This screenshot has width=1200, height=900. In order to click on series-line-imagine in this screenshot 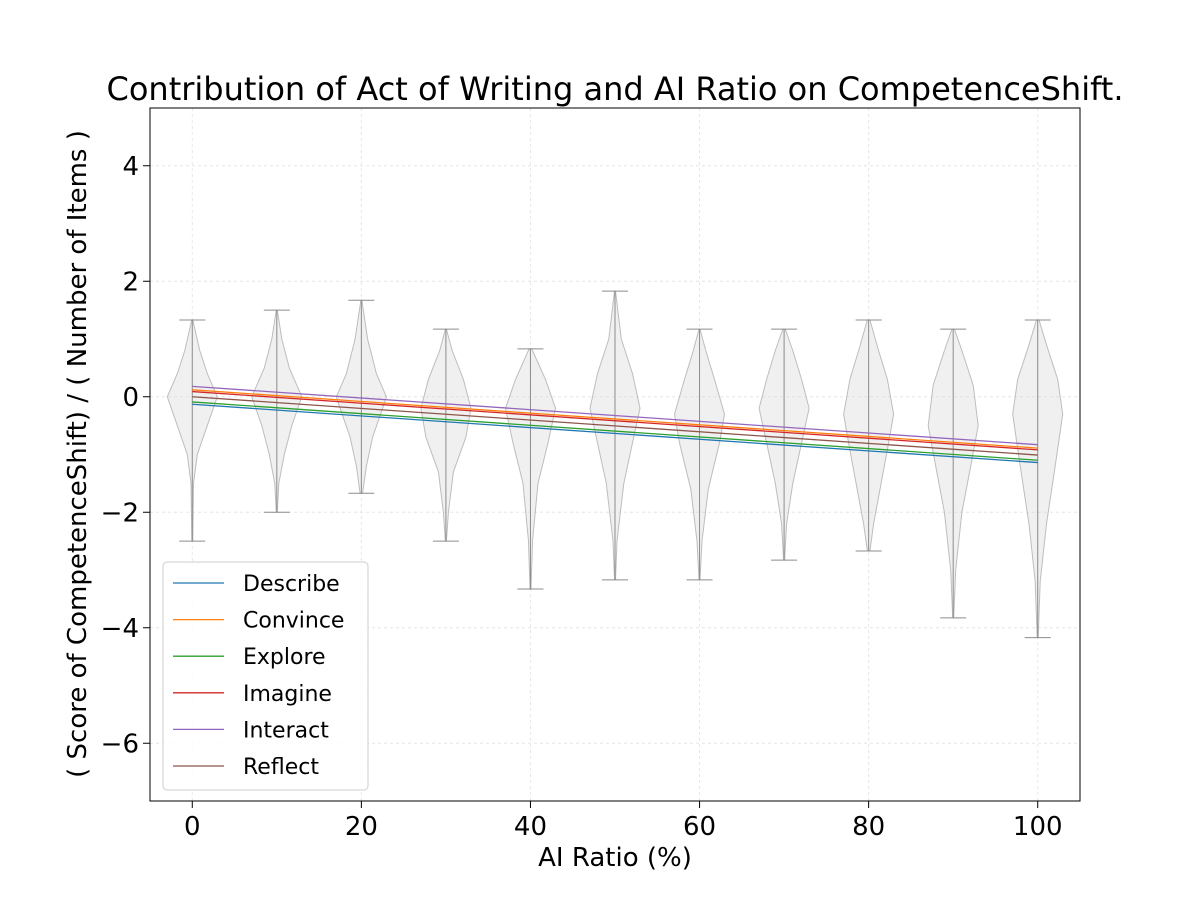, I will do `click(615, 420)`.